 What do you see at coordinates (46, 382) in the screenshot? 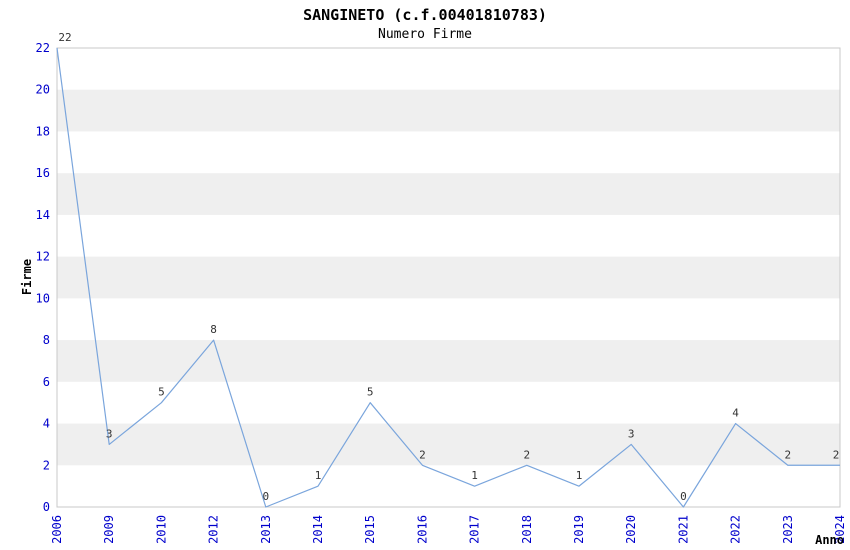
I see `y-tick-label: 6` at bounding box center [46, 382].